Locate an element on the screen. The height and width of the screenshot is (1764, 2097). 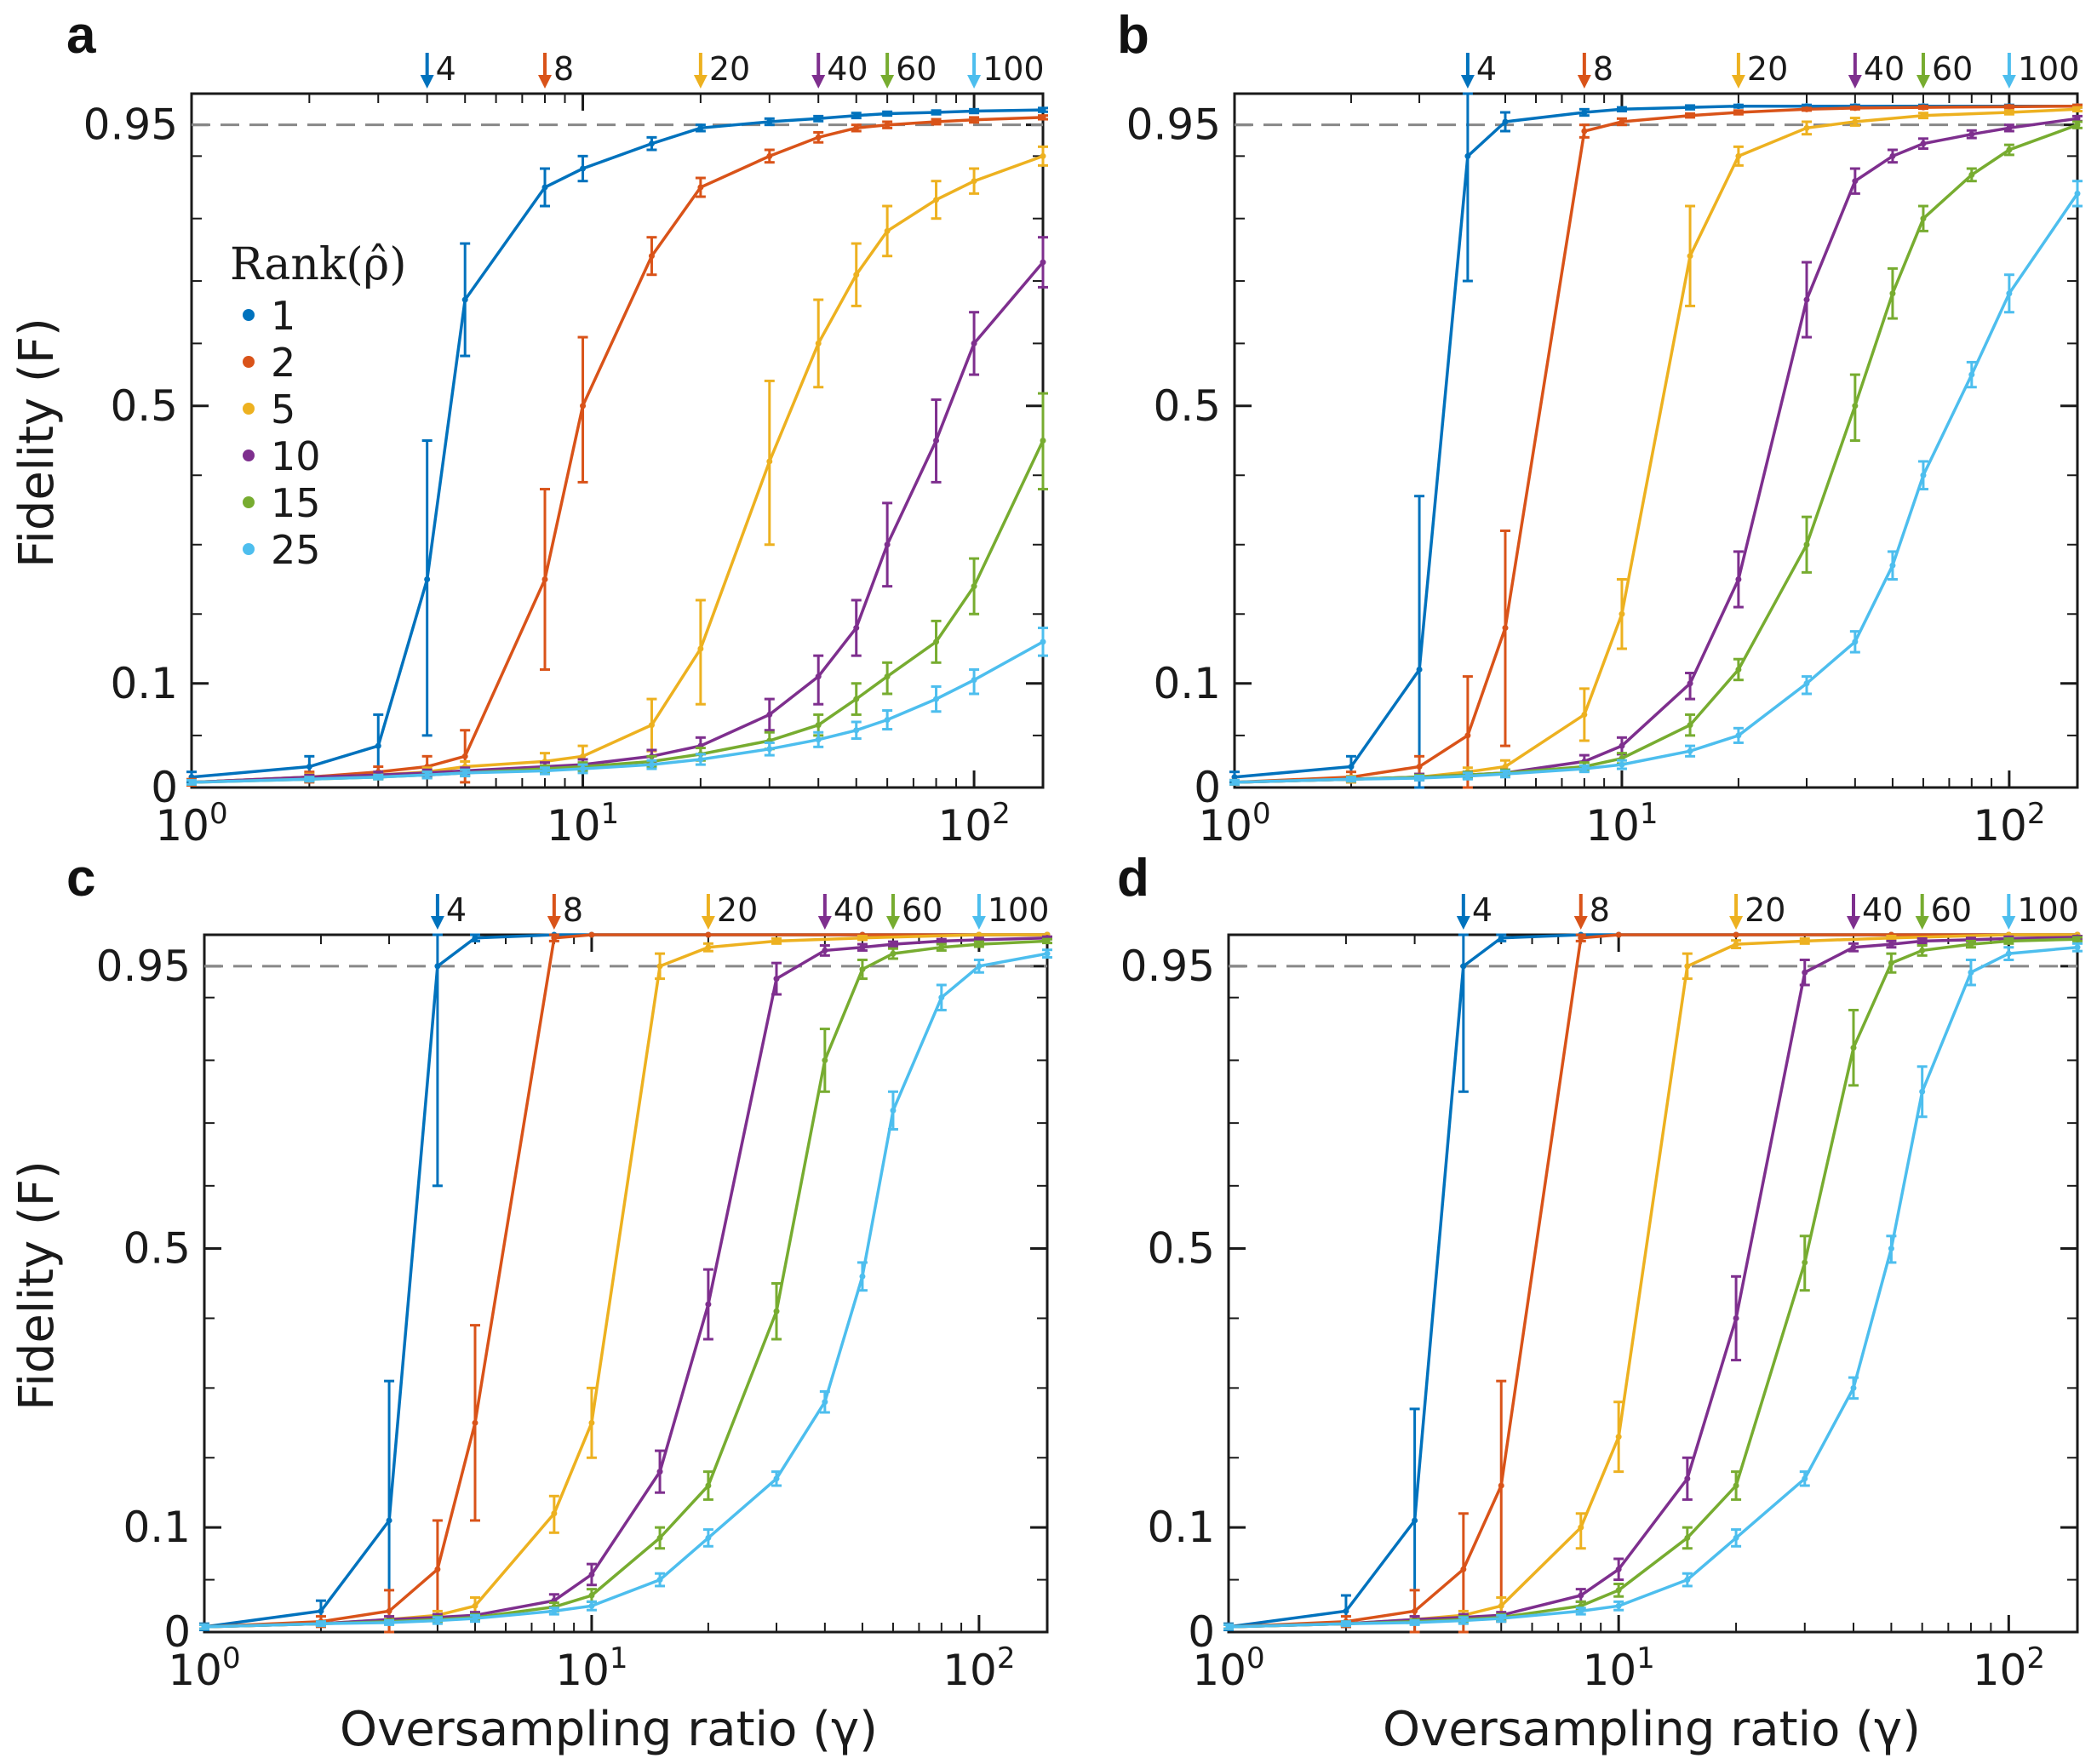
marker-label: 60 is located at coordinates (923, 910).